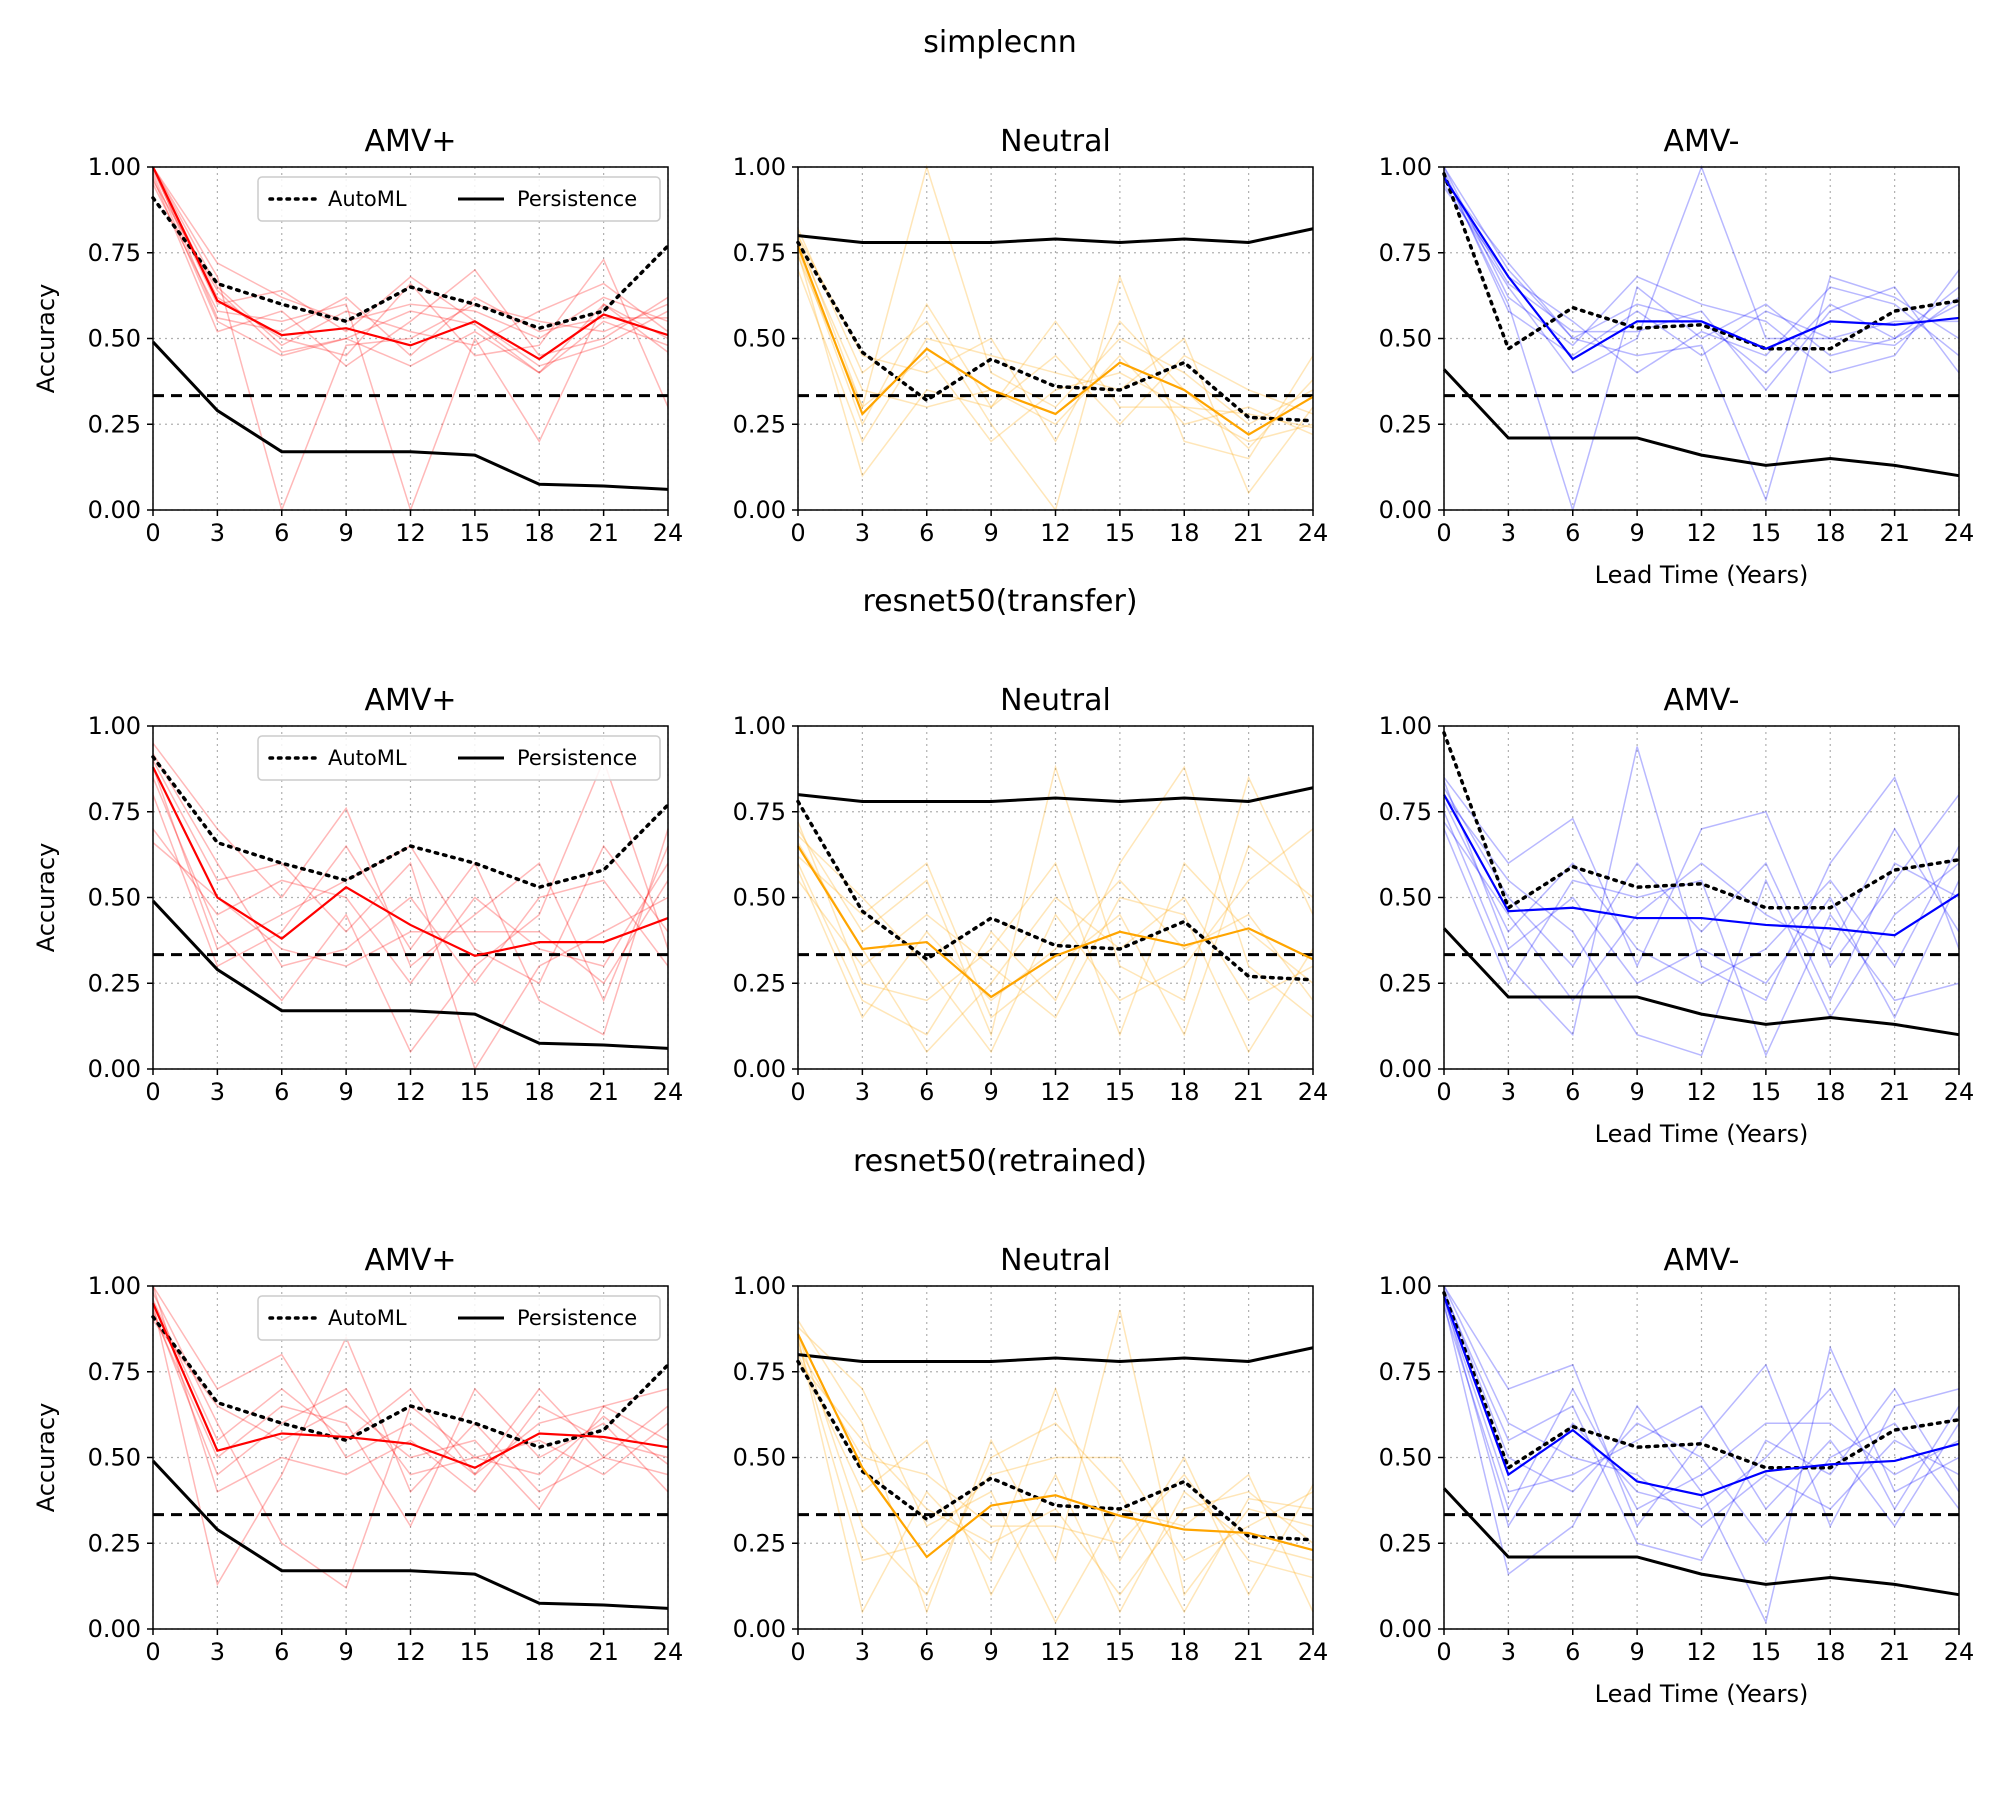  I want to click on legend-automl-label: AutoML, so click(367, 199).